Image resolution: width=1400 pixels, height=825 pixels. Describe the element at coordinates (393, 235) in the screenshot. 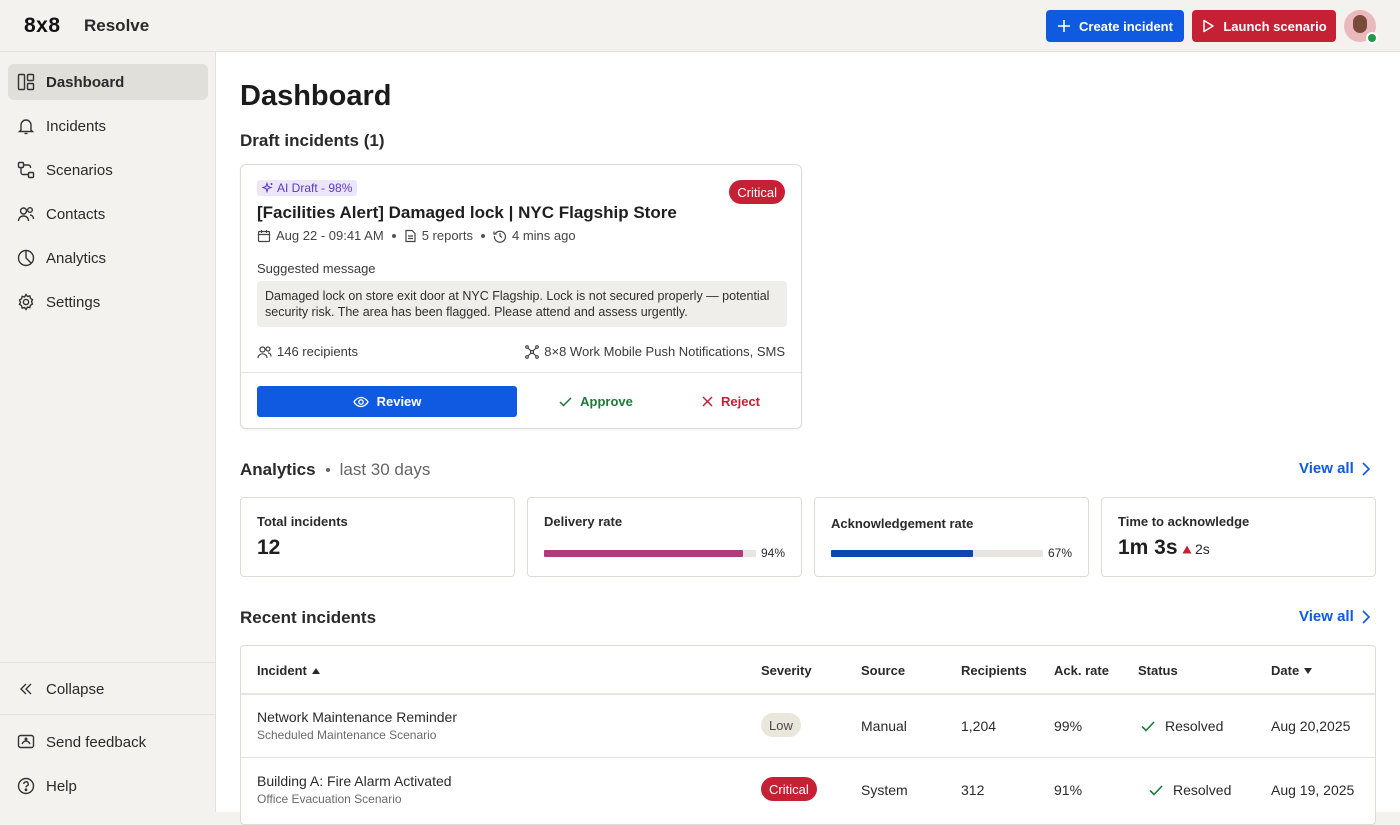

I see `meta-separator` at that location.